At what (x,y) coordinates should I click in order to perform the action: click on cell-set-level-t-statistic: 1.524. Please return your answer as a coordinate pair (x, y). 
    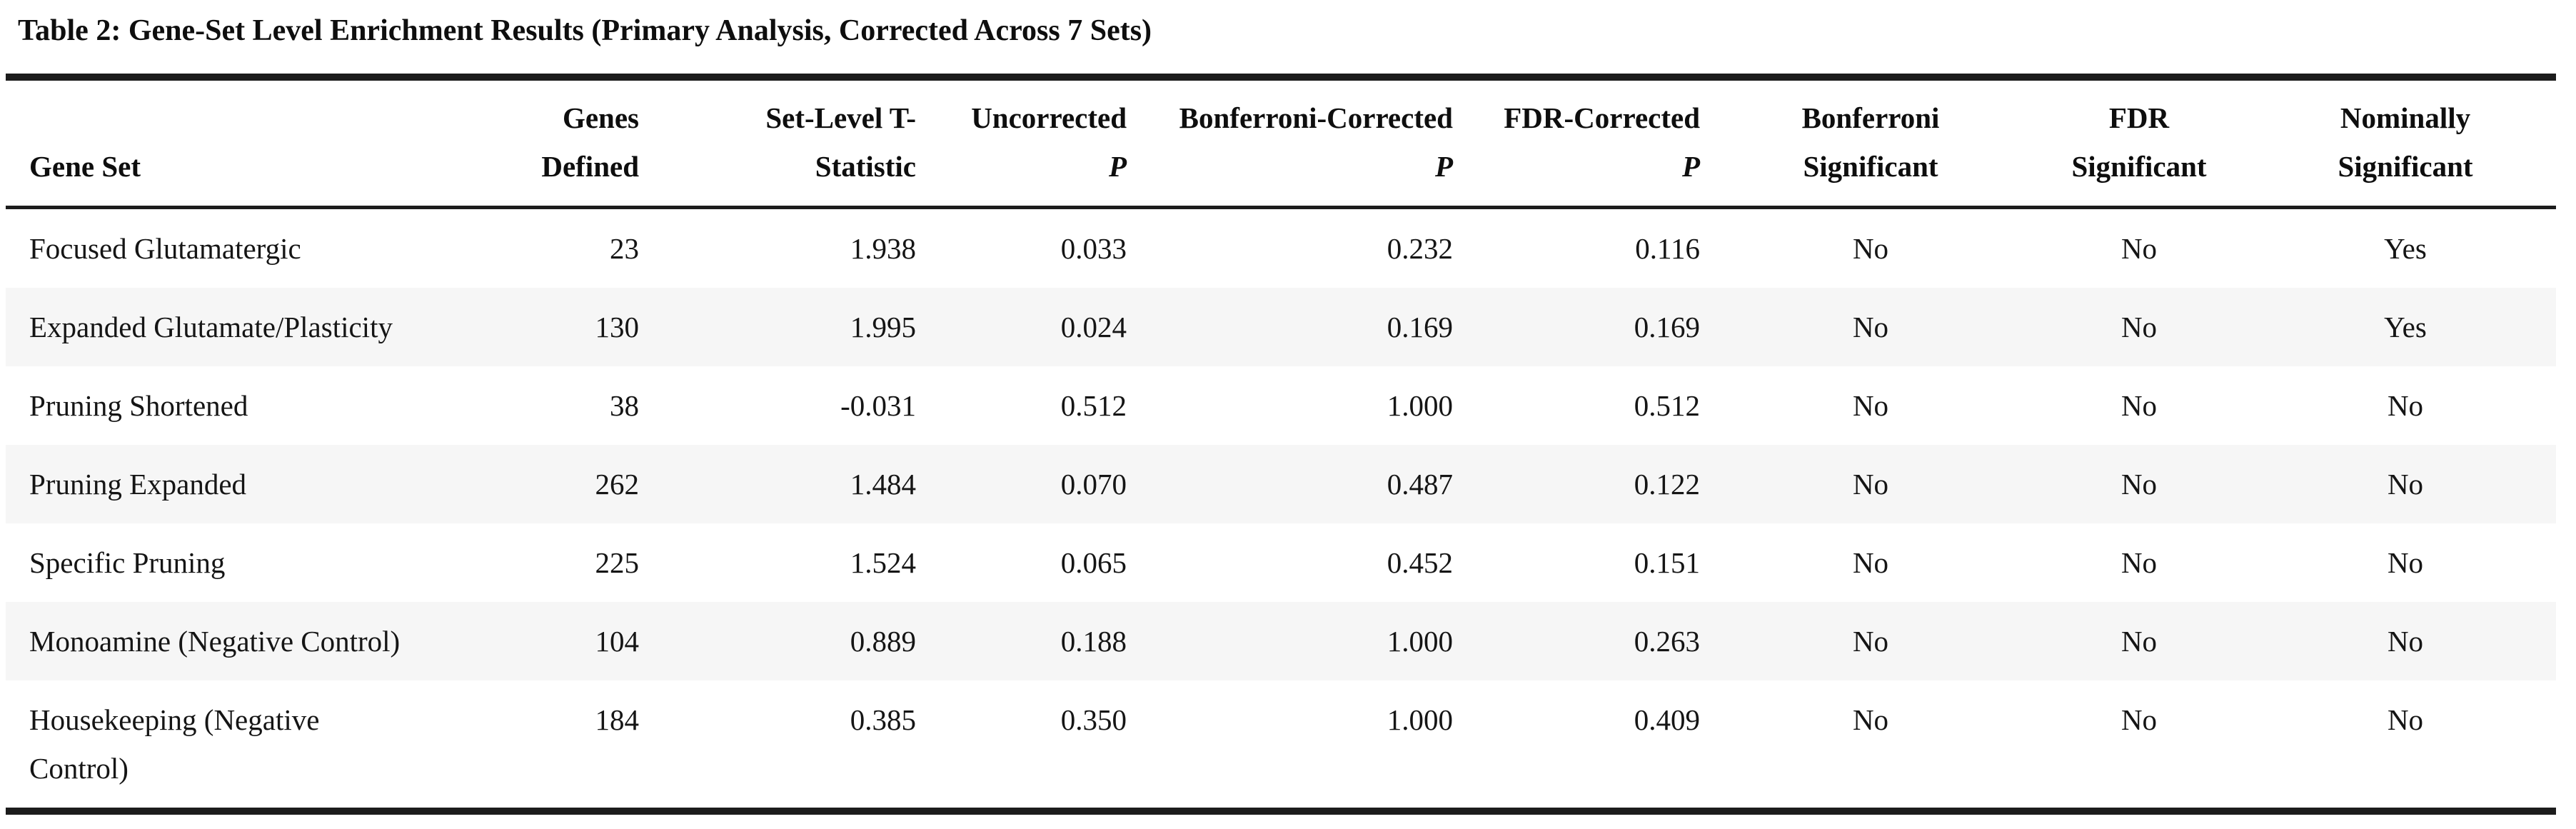
    Looking at the image, I should click on (883, 562).